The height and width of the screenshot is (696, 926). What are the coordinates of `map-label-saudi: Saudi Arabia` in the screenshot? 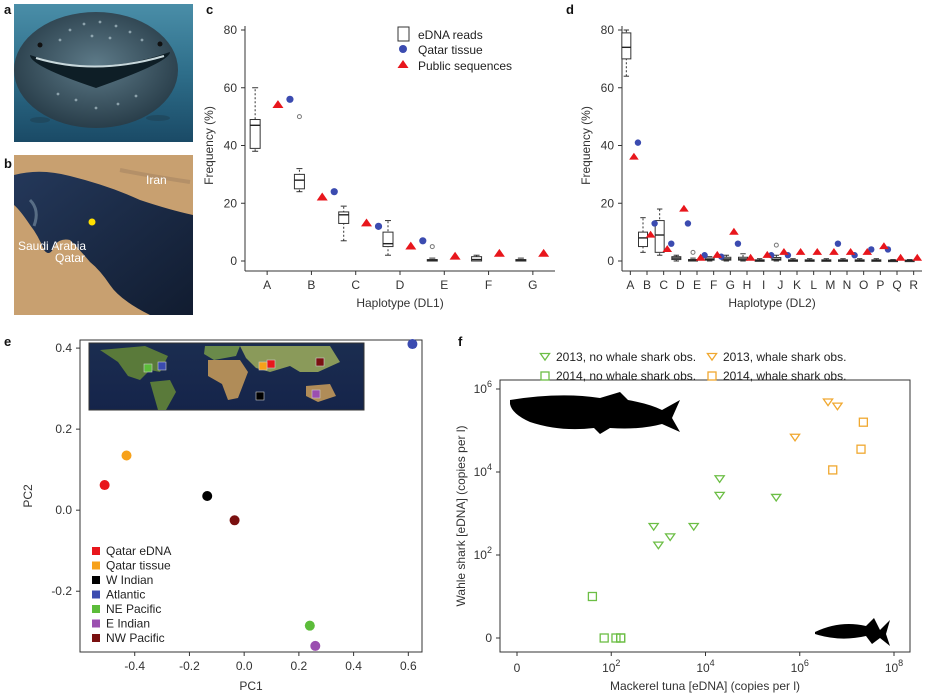 It's located at (52, 246).